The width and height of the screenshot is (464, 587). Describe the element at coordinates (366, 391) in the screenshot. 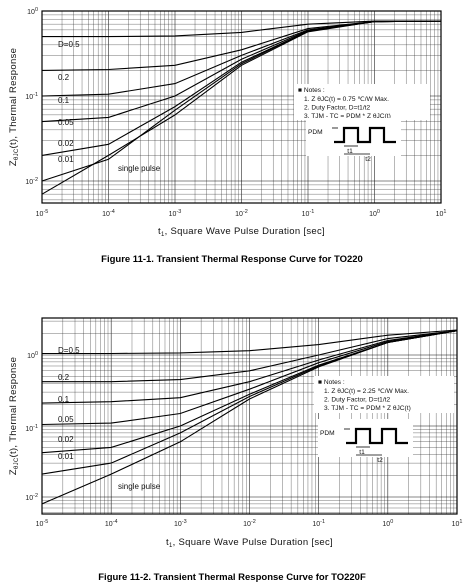

I see `notes-line: 1. Z θJC(t) = 2.25 ℃/W Max.` at that location.